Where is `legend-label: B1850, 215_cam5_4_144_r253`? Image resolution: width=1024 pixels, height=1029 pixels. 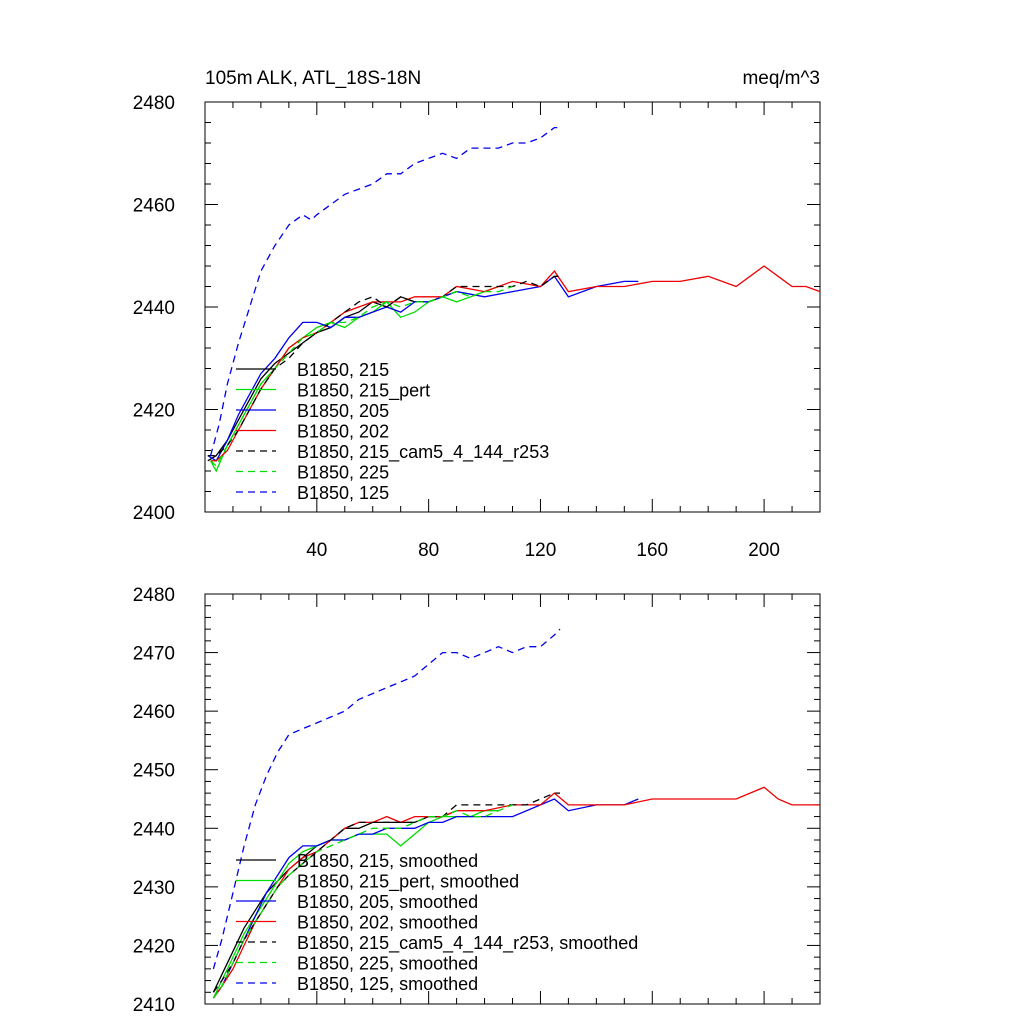
legend-label: B1850, 215_cam5_4_144_r253 is located at coordinates (423, 452).